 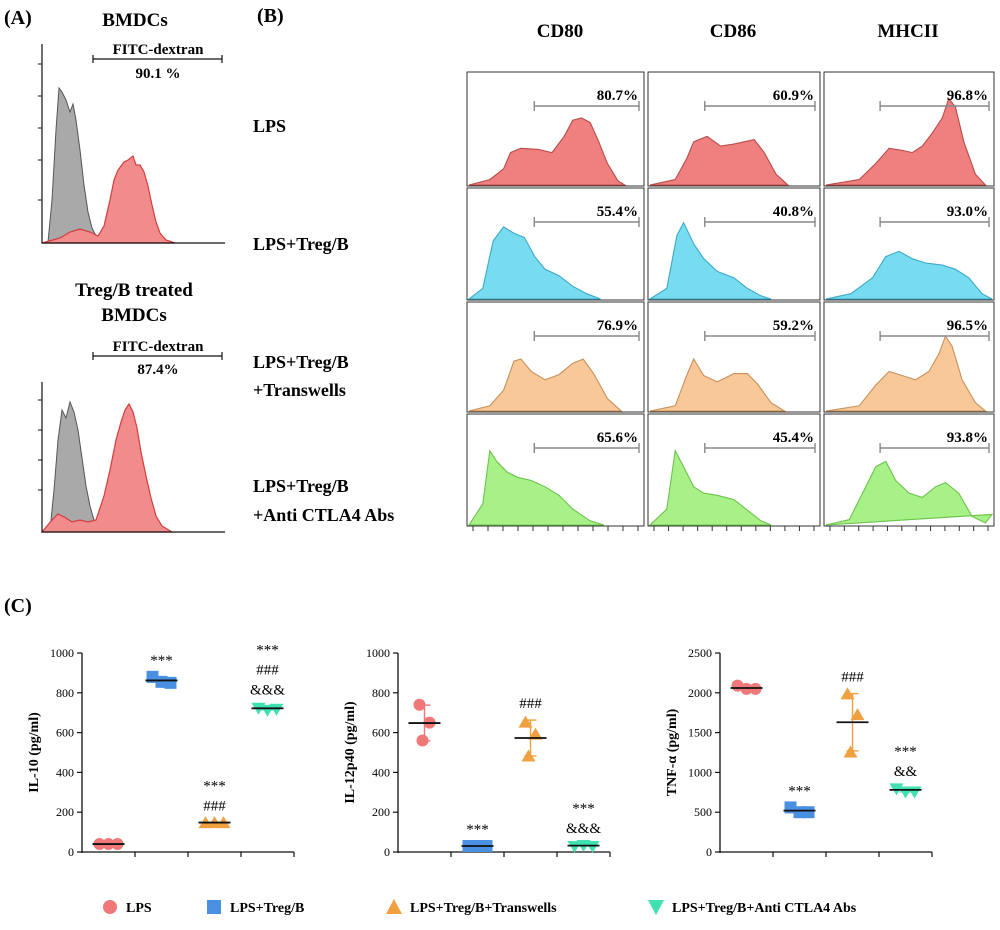 I want to click on legend-label: LPS, so click(x=139, y=908).